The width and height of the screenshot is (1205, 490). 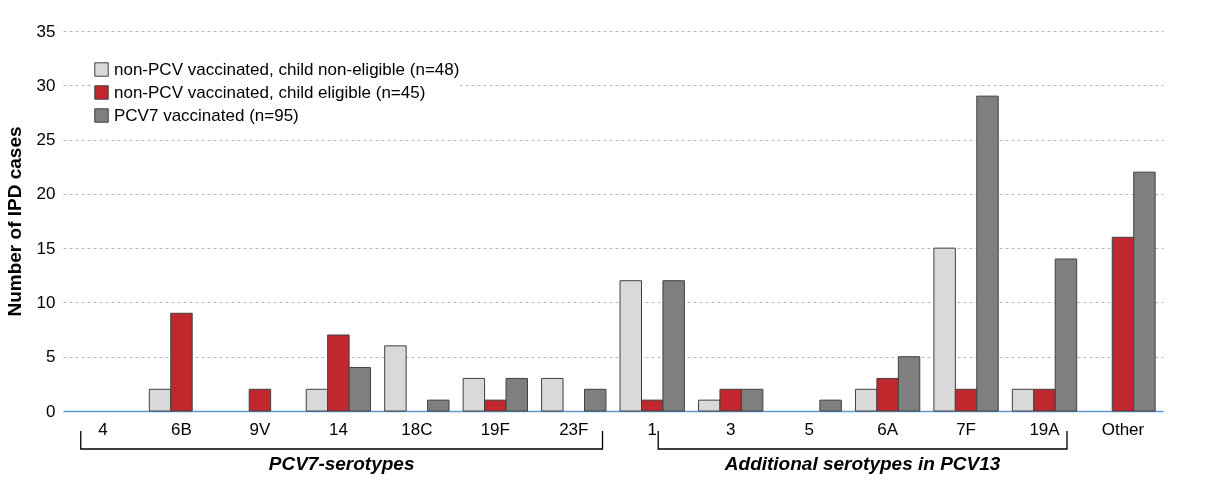 What do you see at coordinates (652, 429) in the screenshot?
I see `x-tick-label: 1` at bounding box center [652, 429].